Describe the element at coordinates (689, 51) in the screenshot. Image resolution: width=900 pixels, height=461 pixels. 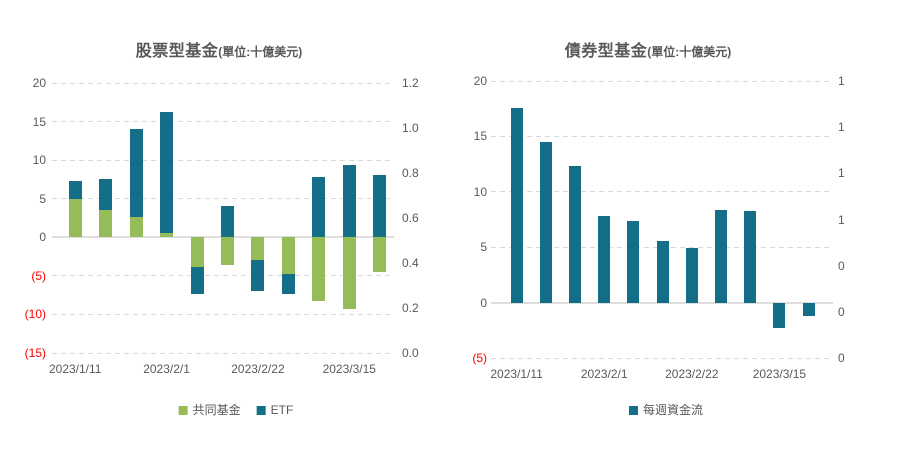
I see `bond-chart-title-unit: (單位:十億美元)` at that location.